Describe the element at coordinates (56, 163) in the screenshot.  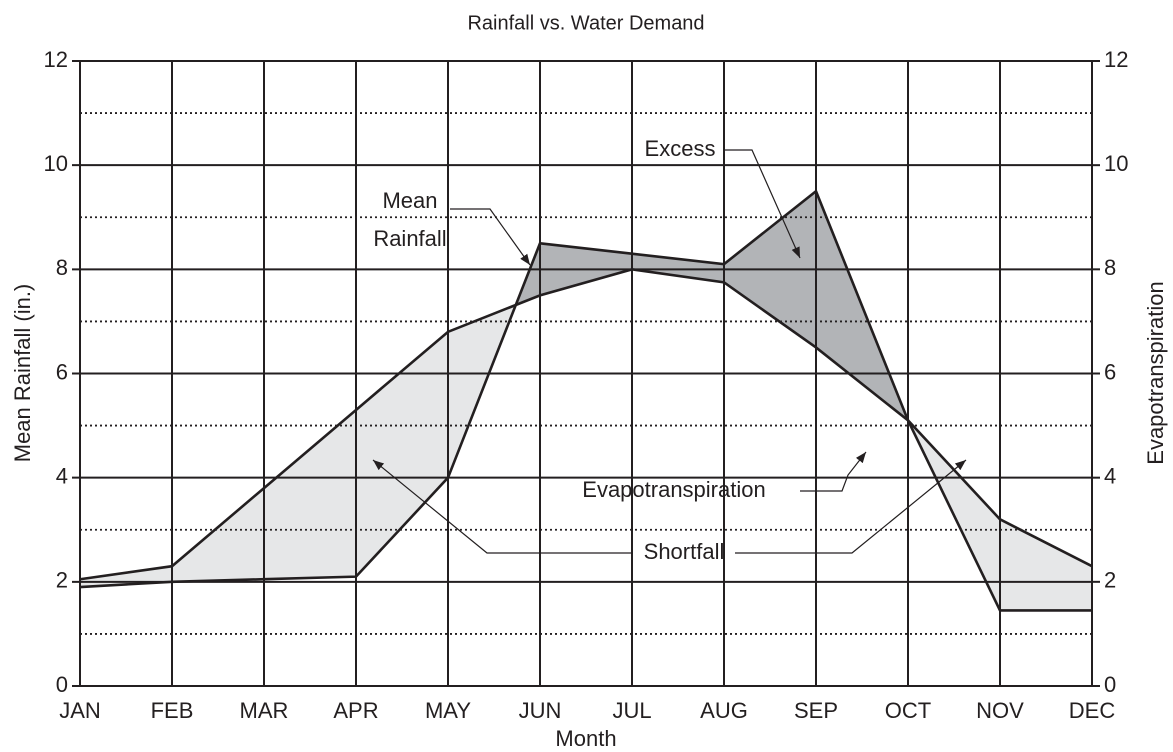
I see `y-tick-label: 10` at that location.